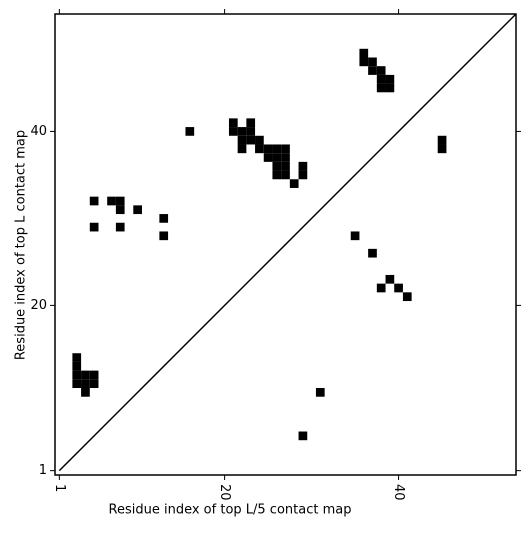  What do you see at coordinates (38, 131) in the screenshot?
I see `y-tick-label: 40` at bounding box center [38, 131].